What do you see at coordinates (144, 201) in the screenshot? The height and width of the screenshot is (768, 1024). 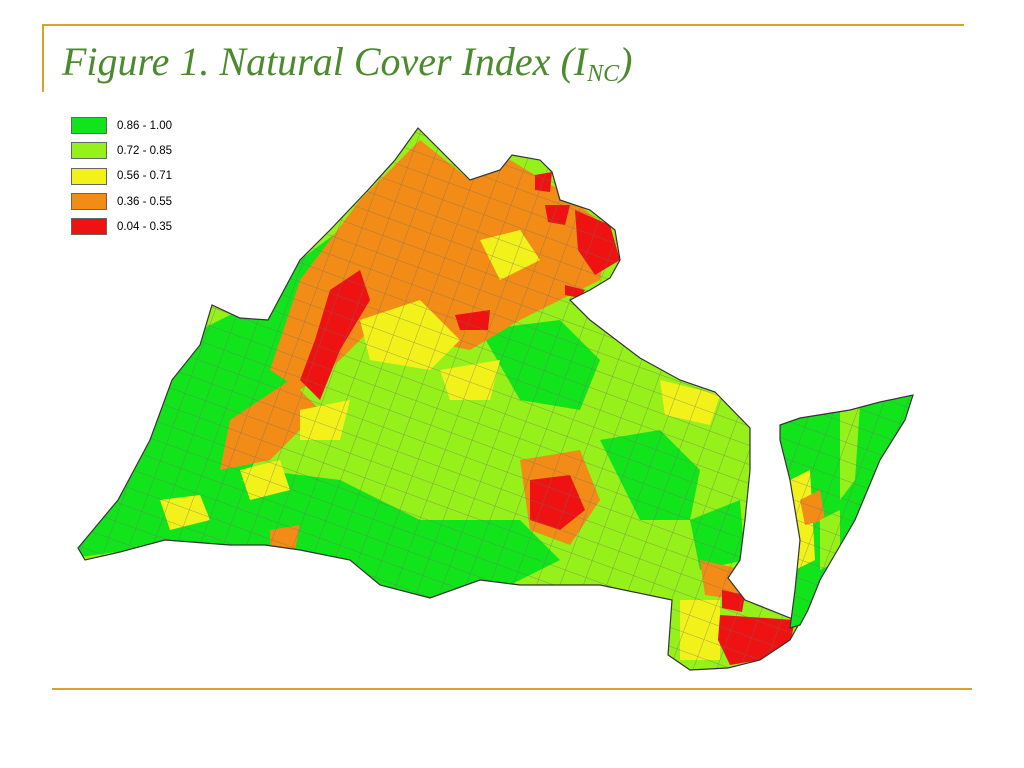 I see `legend-label: 0.36 - 0.55` at bounding box center [144, 201].